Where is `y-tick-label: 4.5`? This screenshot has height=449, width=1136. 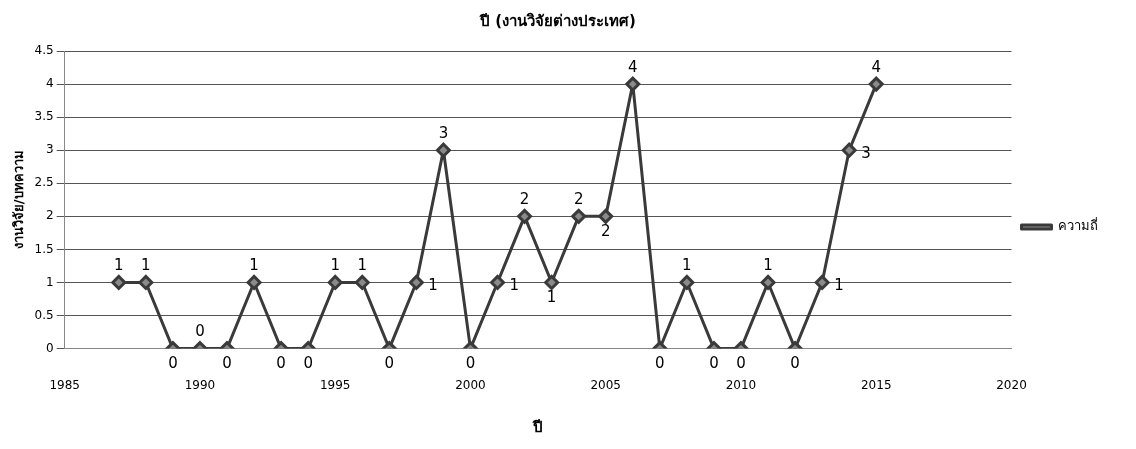 y-tick-label: 4.5 is located at coordinates (44, 50).